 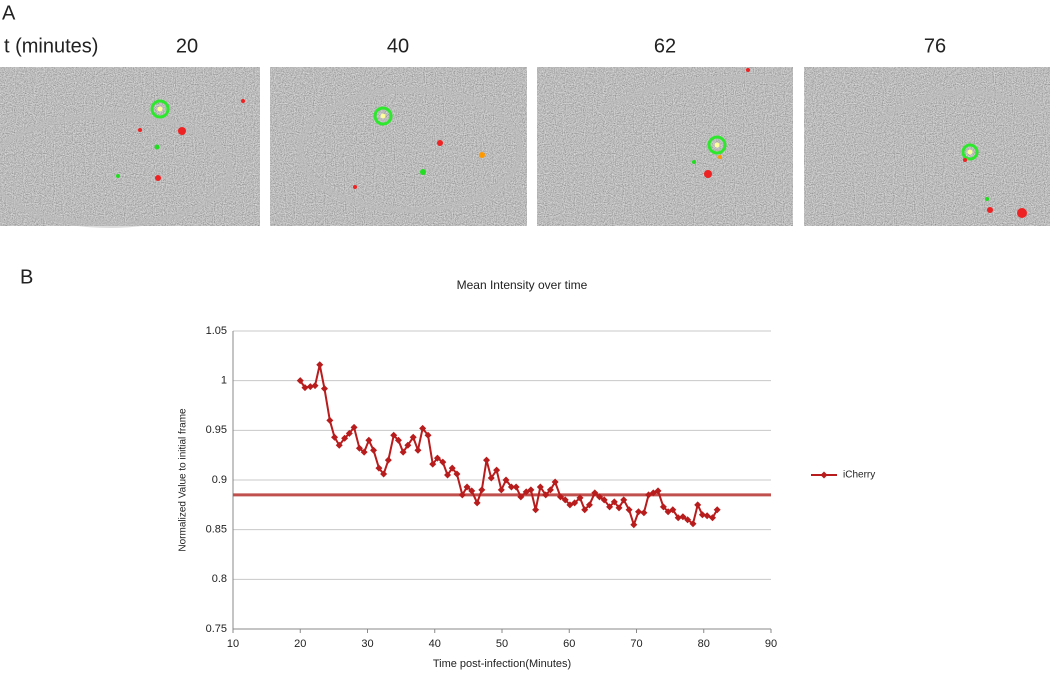 What do you see at coordinates (665, 46) in the screenshot?
I see `timepoint: 62` at bounding box center [665, 46].